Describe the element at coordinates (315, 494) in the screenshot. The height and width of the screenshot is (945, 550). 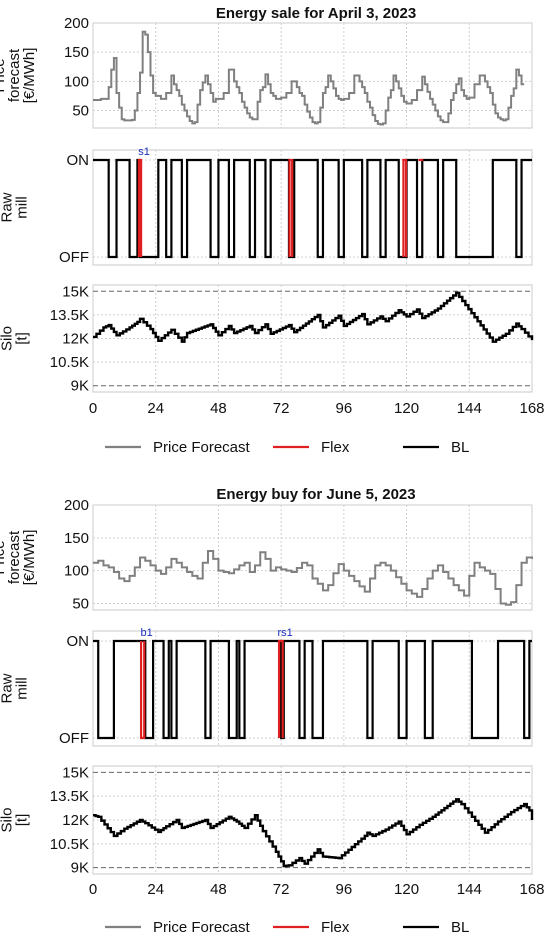
I see `chart-title: Energy buy for June 5, 2023` at that location.